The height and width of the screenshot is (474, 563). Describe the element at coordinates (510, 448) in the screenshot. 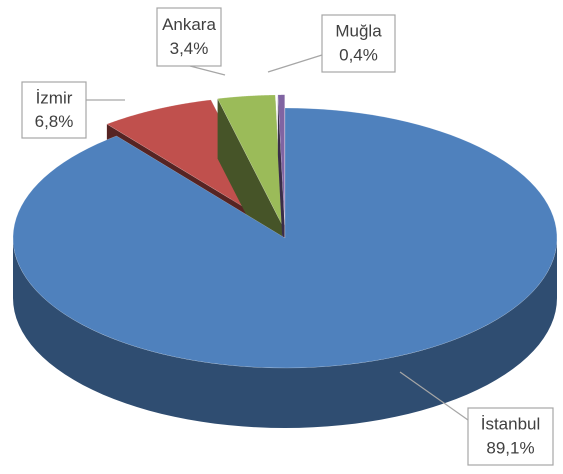

I see `value-label: 89,1%` at that location.